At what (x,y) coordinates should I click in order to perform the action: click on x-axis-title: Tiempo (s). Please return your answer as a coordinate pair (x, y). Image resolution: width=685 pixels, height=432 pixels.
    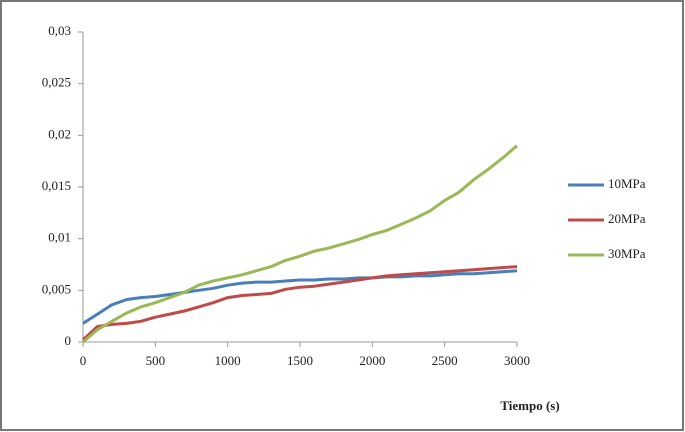
    Looking at the image, I should click on (529, 405).